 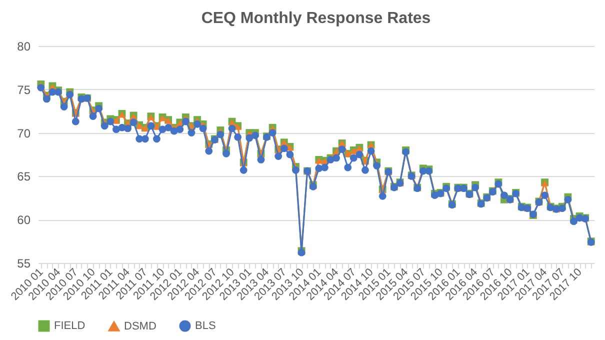 What do you see at coordinates (70, 326) in the screenshot?
I see `legend-label: FIELD` at bounding box center [70, 326].